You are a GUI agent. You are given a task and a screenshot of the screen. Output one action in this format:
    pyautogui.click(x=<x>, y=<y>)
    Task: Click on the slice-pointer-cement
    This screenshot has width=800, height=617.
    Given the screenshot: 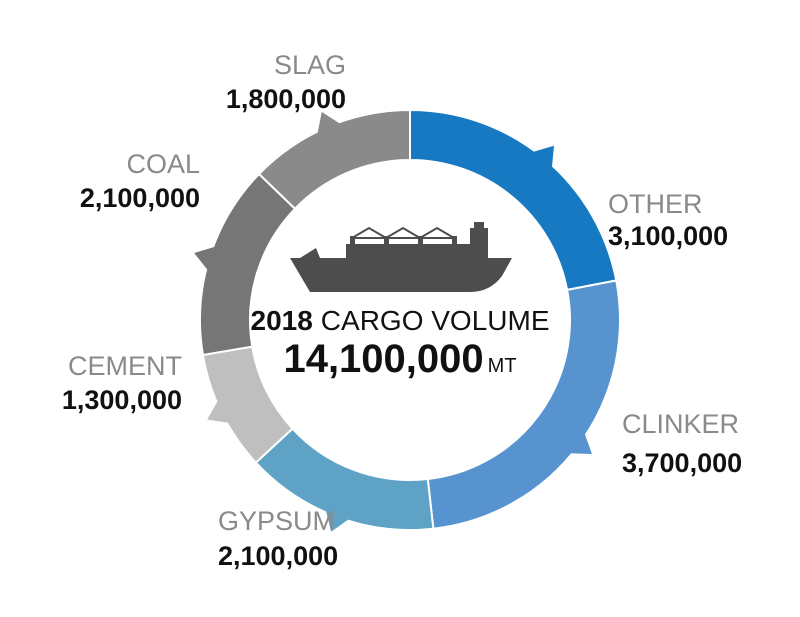 What is the action you would take?
    pyautogui.click(x=218, y=411)
    